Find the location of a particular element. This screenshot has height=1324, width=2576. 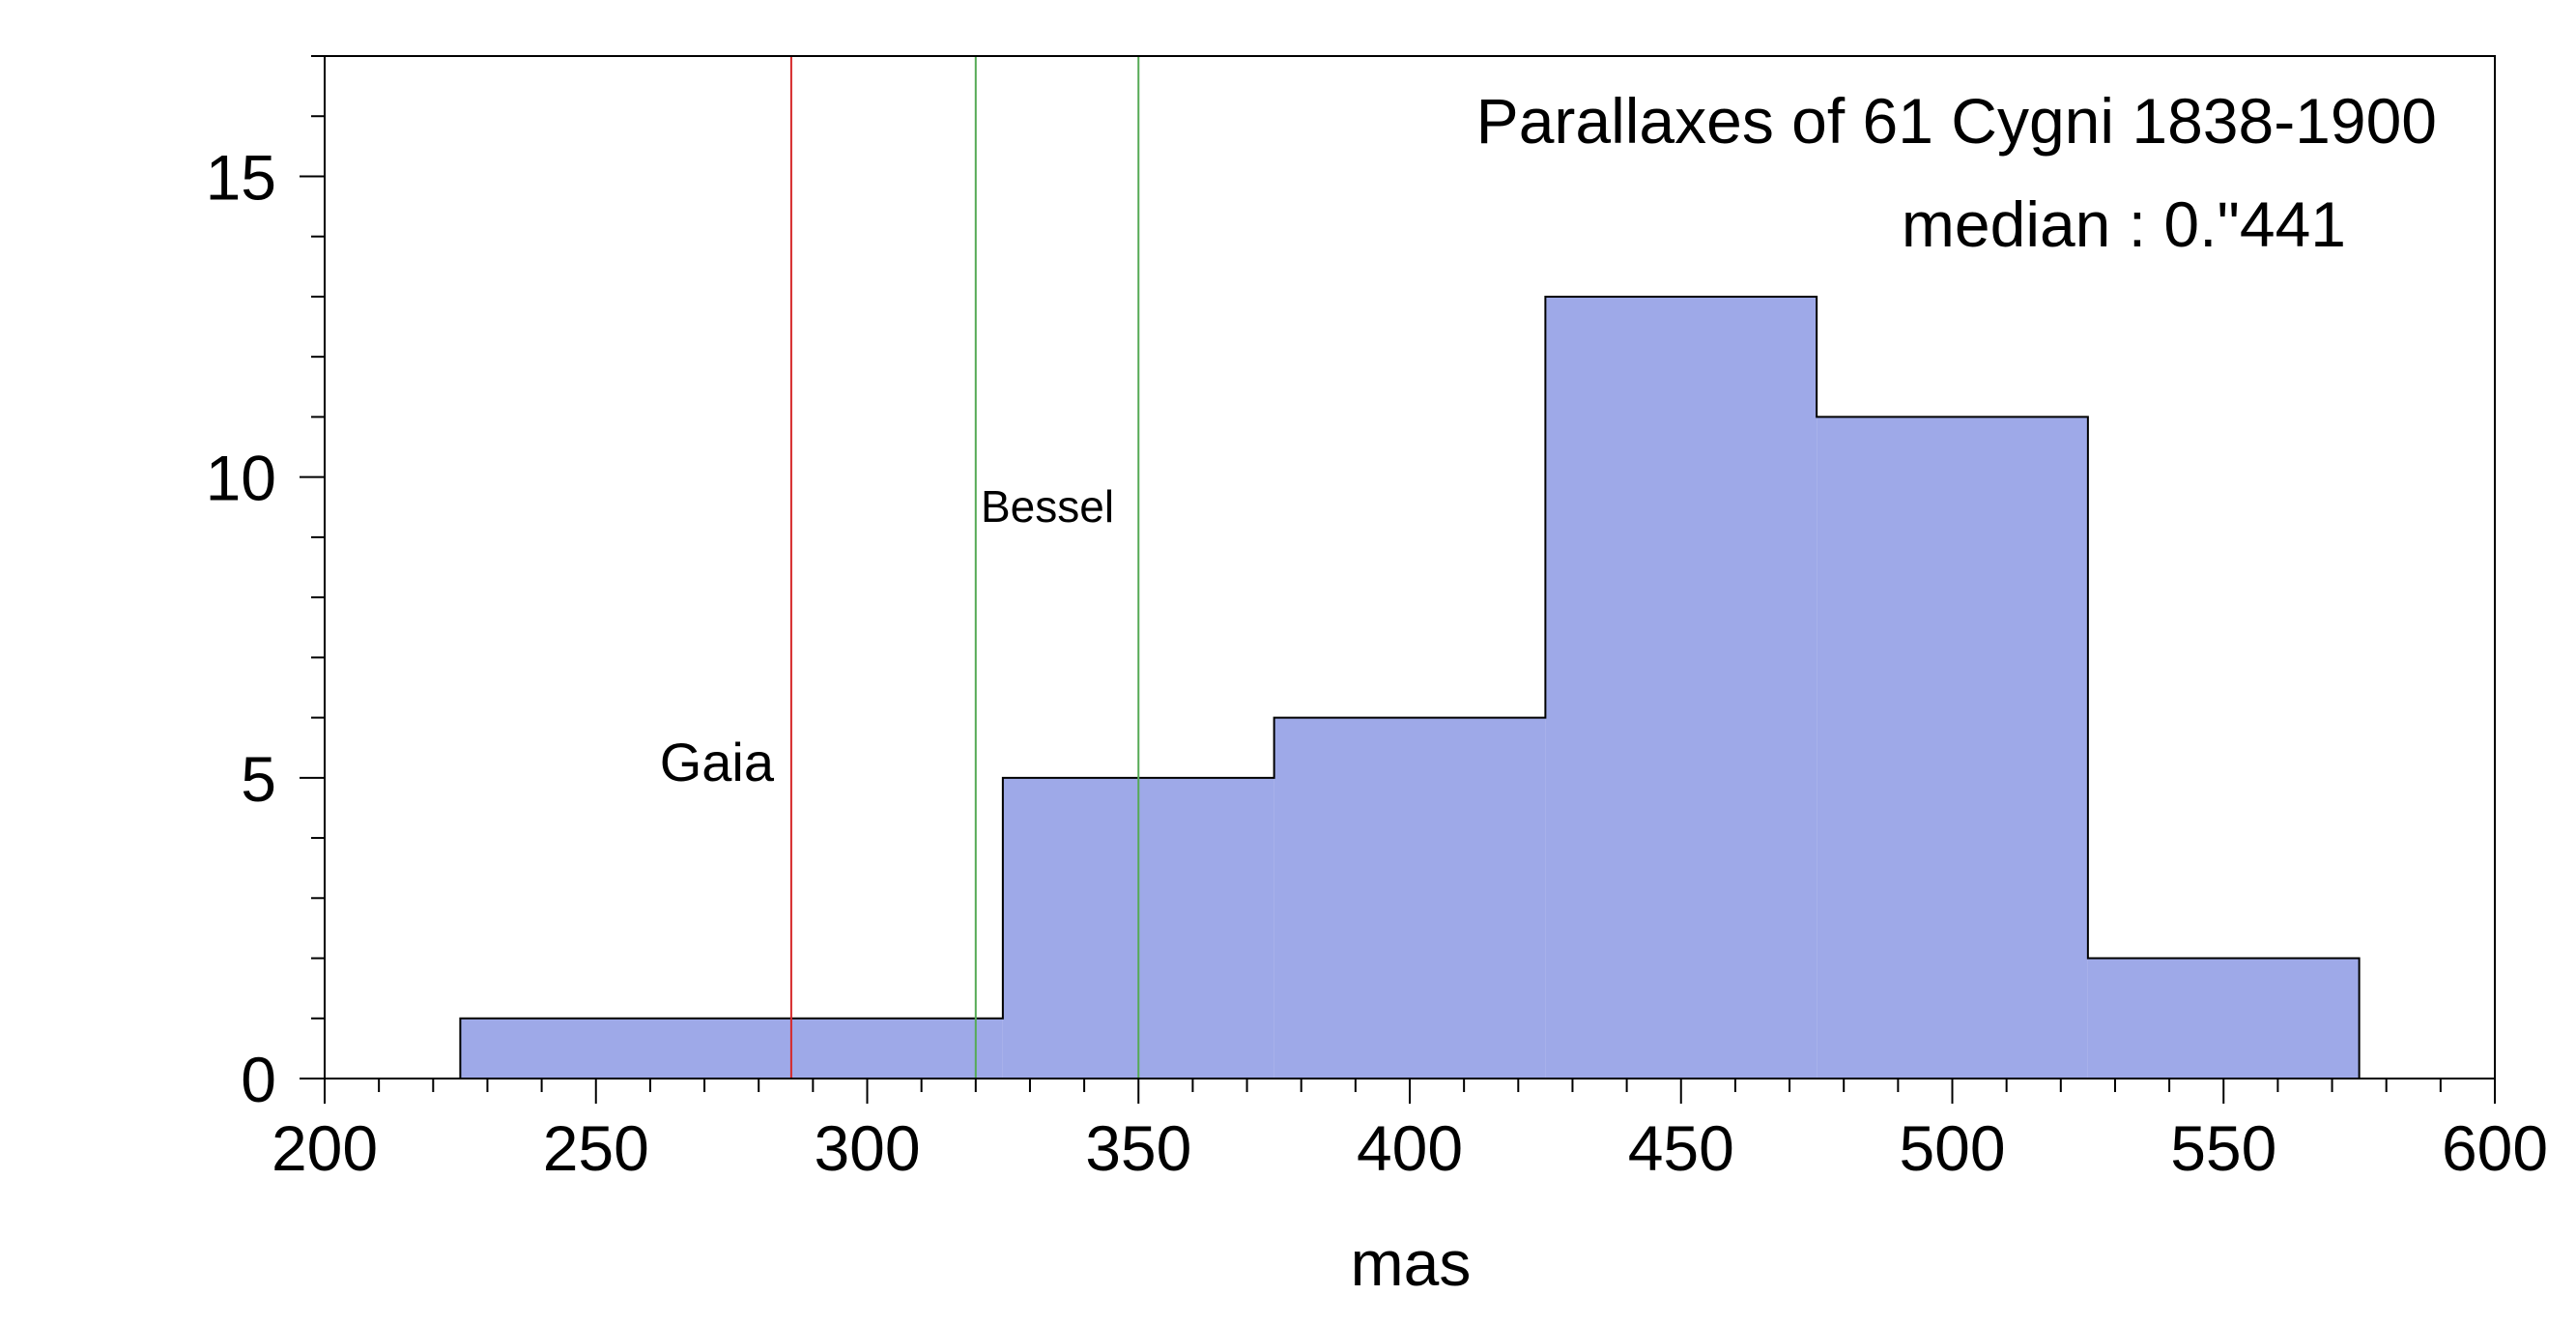

x-tick-label: 400 is located at coordinates (1410, 1148).